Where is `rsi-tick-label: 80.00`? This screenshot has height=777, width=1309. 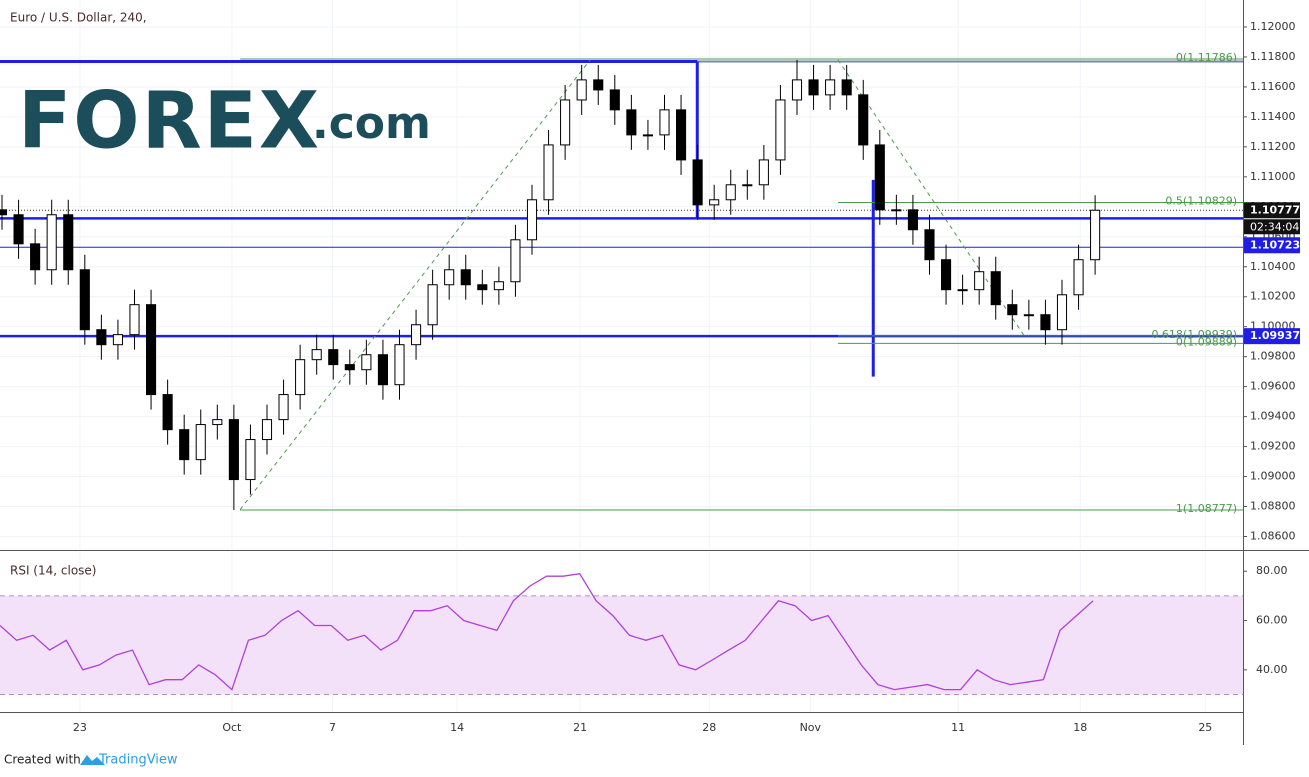
rsi-tick-label: 80.00 is located at coordinates (1272, 570).